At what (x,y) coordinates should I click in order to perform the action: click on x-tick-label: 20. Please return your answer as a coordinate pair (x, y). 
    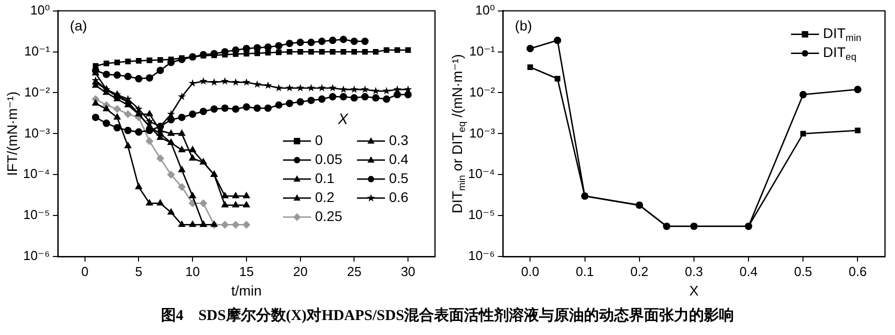
    Looking at the image, I should click on (300, 271).